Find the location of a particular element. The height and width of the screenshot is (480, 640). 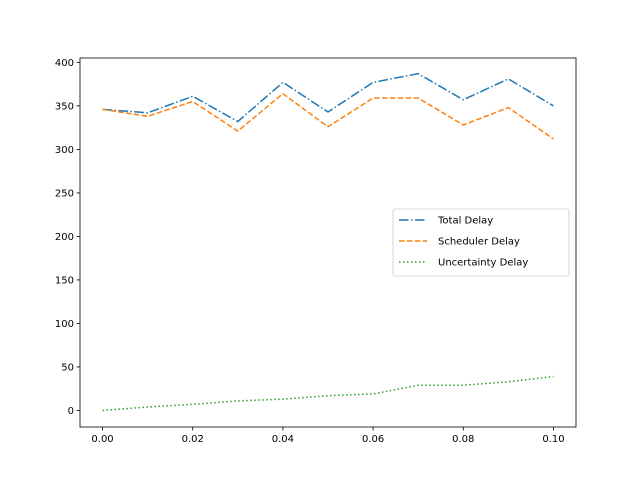

y-tick-label: 250 is located at coordinates (64, 193).